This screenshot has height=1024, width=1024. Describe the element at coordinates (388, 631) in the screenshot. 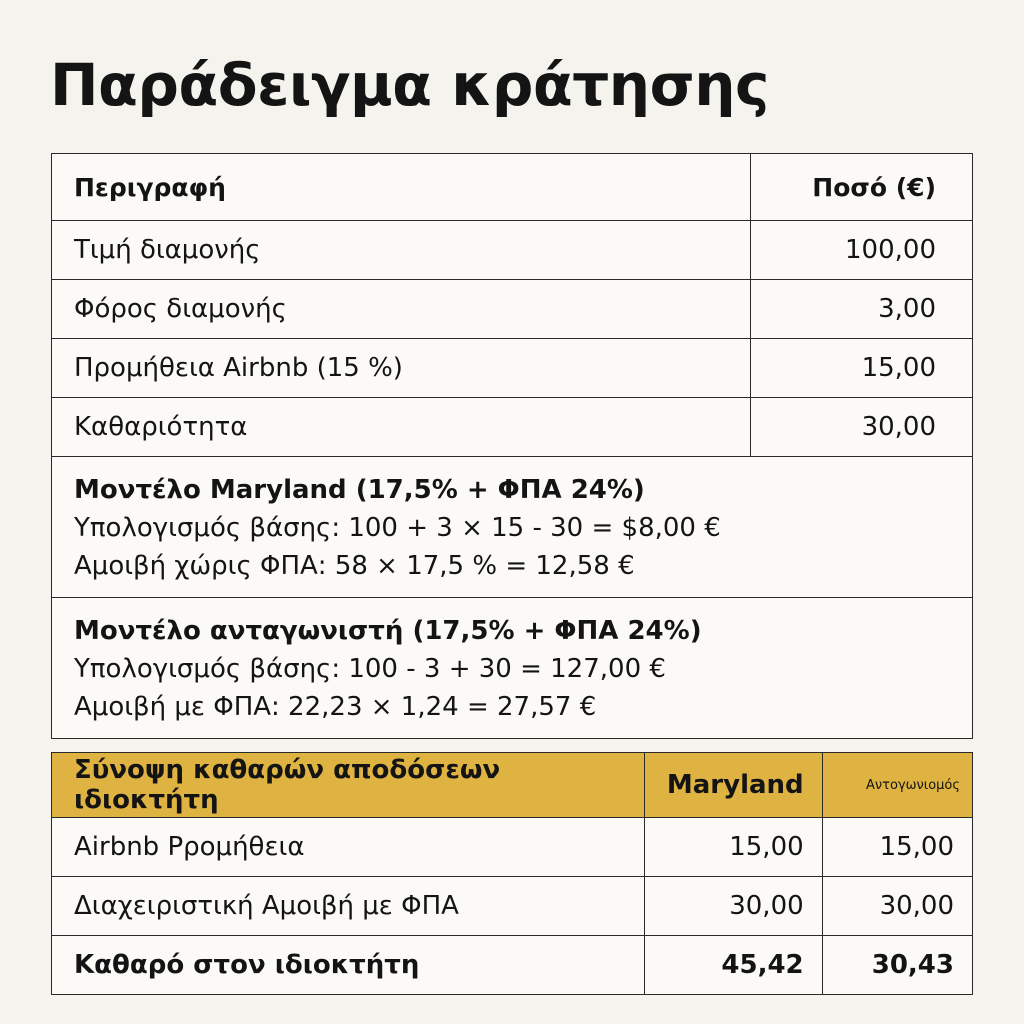

I see `competitor-model-heading: Μοντέλο ανταγωνιστή (17,5% + ΦΠΑ 24%)` at that location.